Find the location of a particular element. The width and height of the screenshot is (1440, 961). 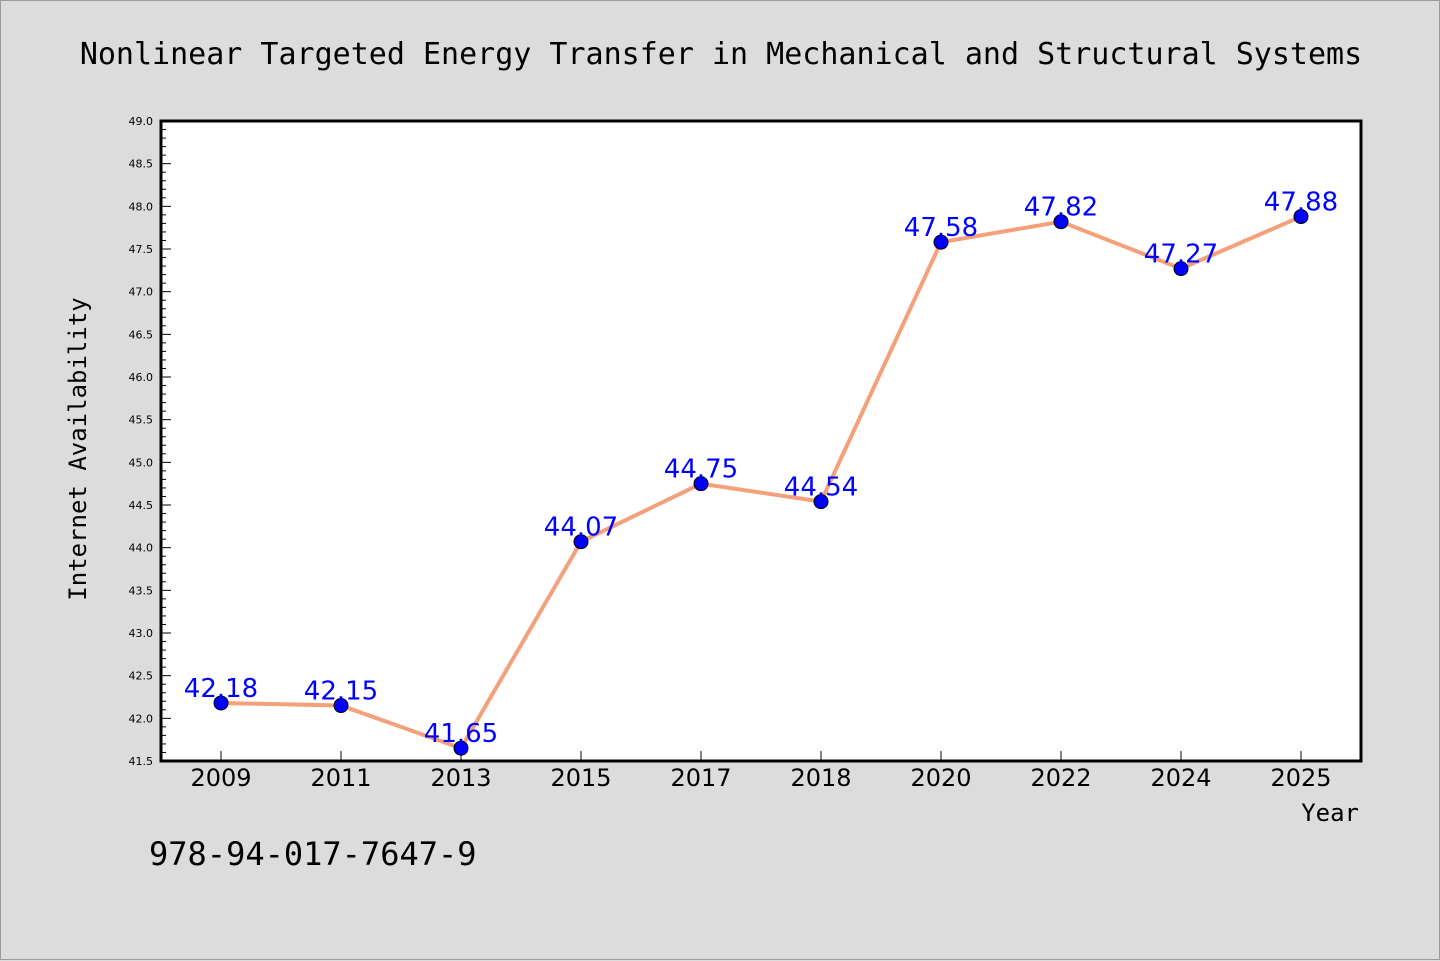

x-tick-label: 2018 is located at coordinates (820, 778).